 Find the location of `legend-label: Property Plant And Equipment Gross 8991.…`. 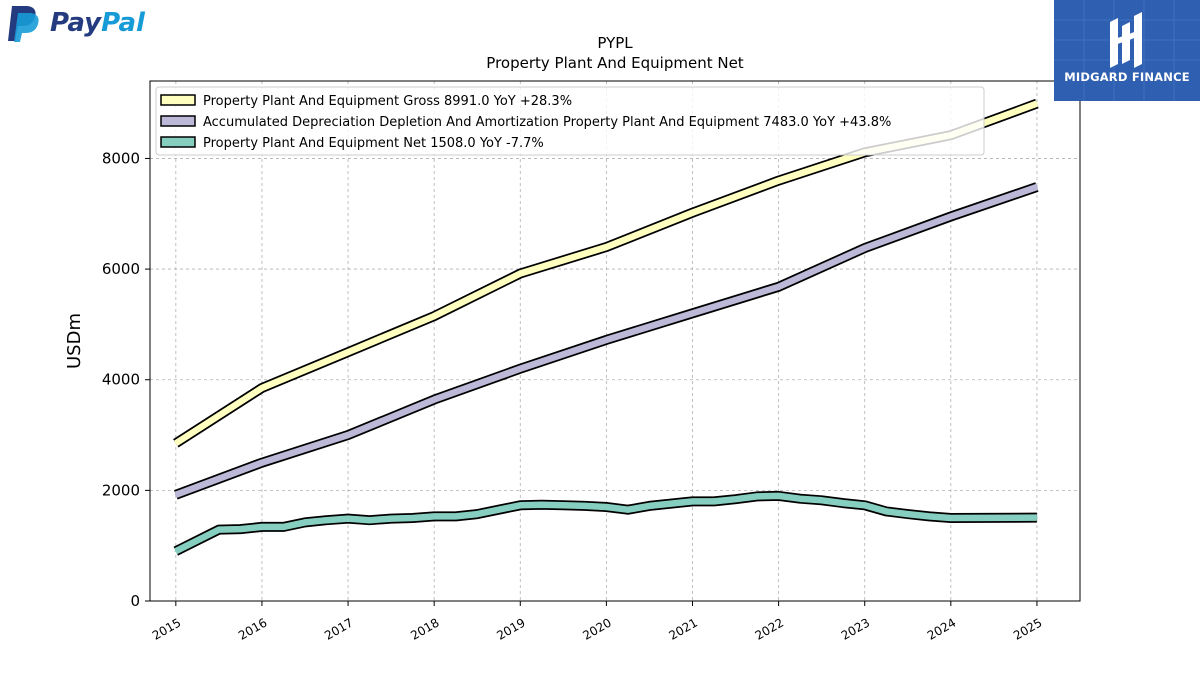

legend-label: Property Plant And Equipment Gross 8991.… is located at coordinates (387, 101).